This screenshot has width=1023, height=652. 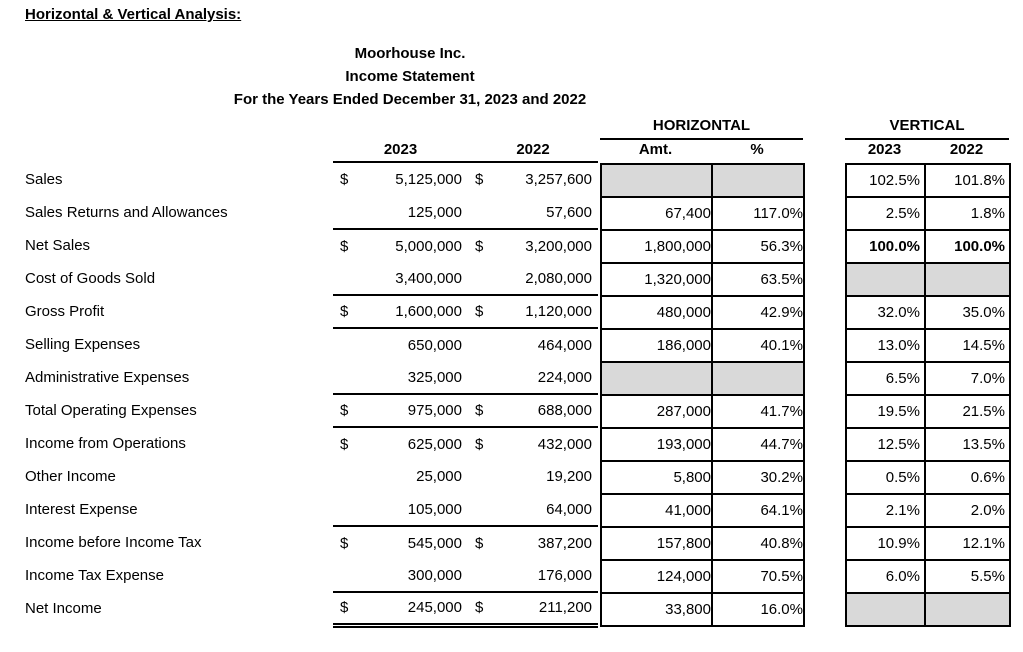 What do you see at coordinates (311, 245) in the screenshot?
I see `statement-row: Net Sales $5,000,000 $3,200,000` at bounding box center [311, 245].